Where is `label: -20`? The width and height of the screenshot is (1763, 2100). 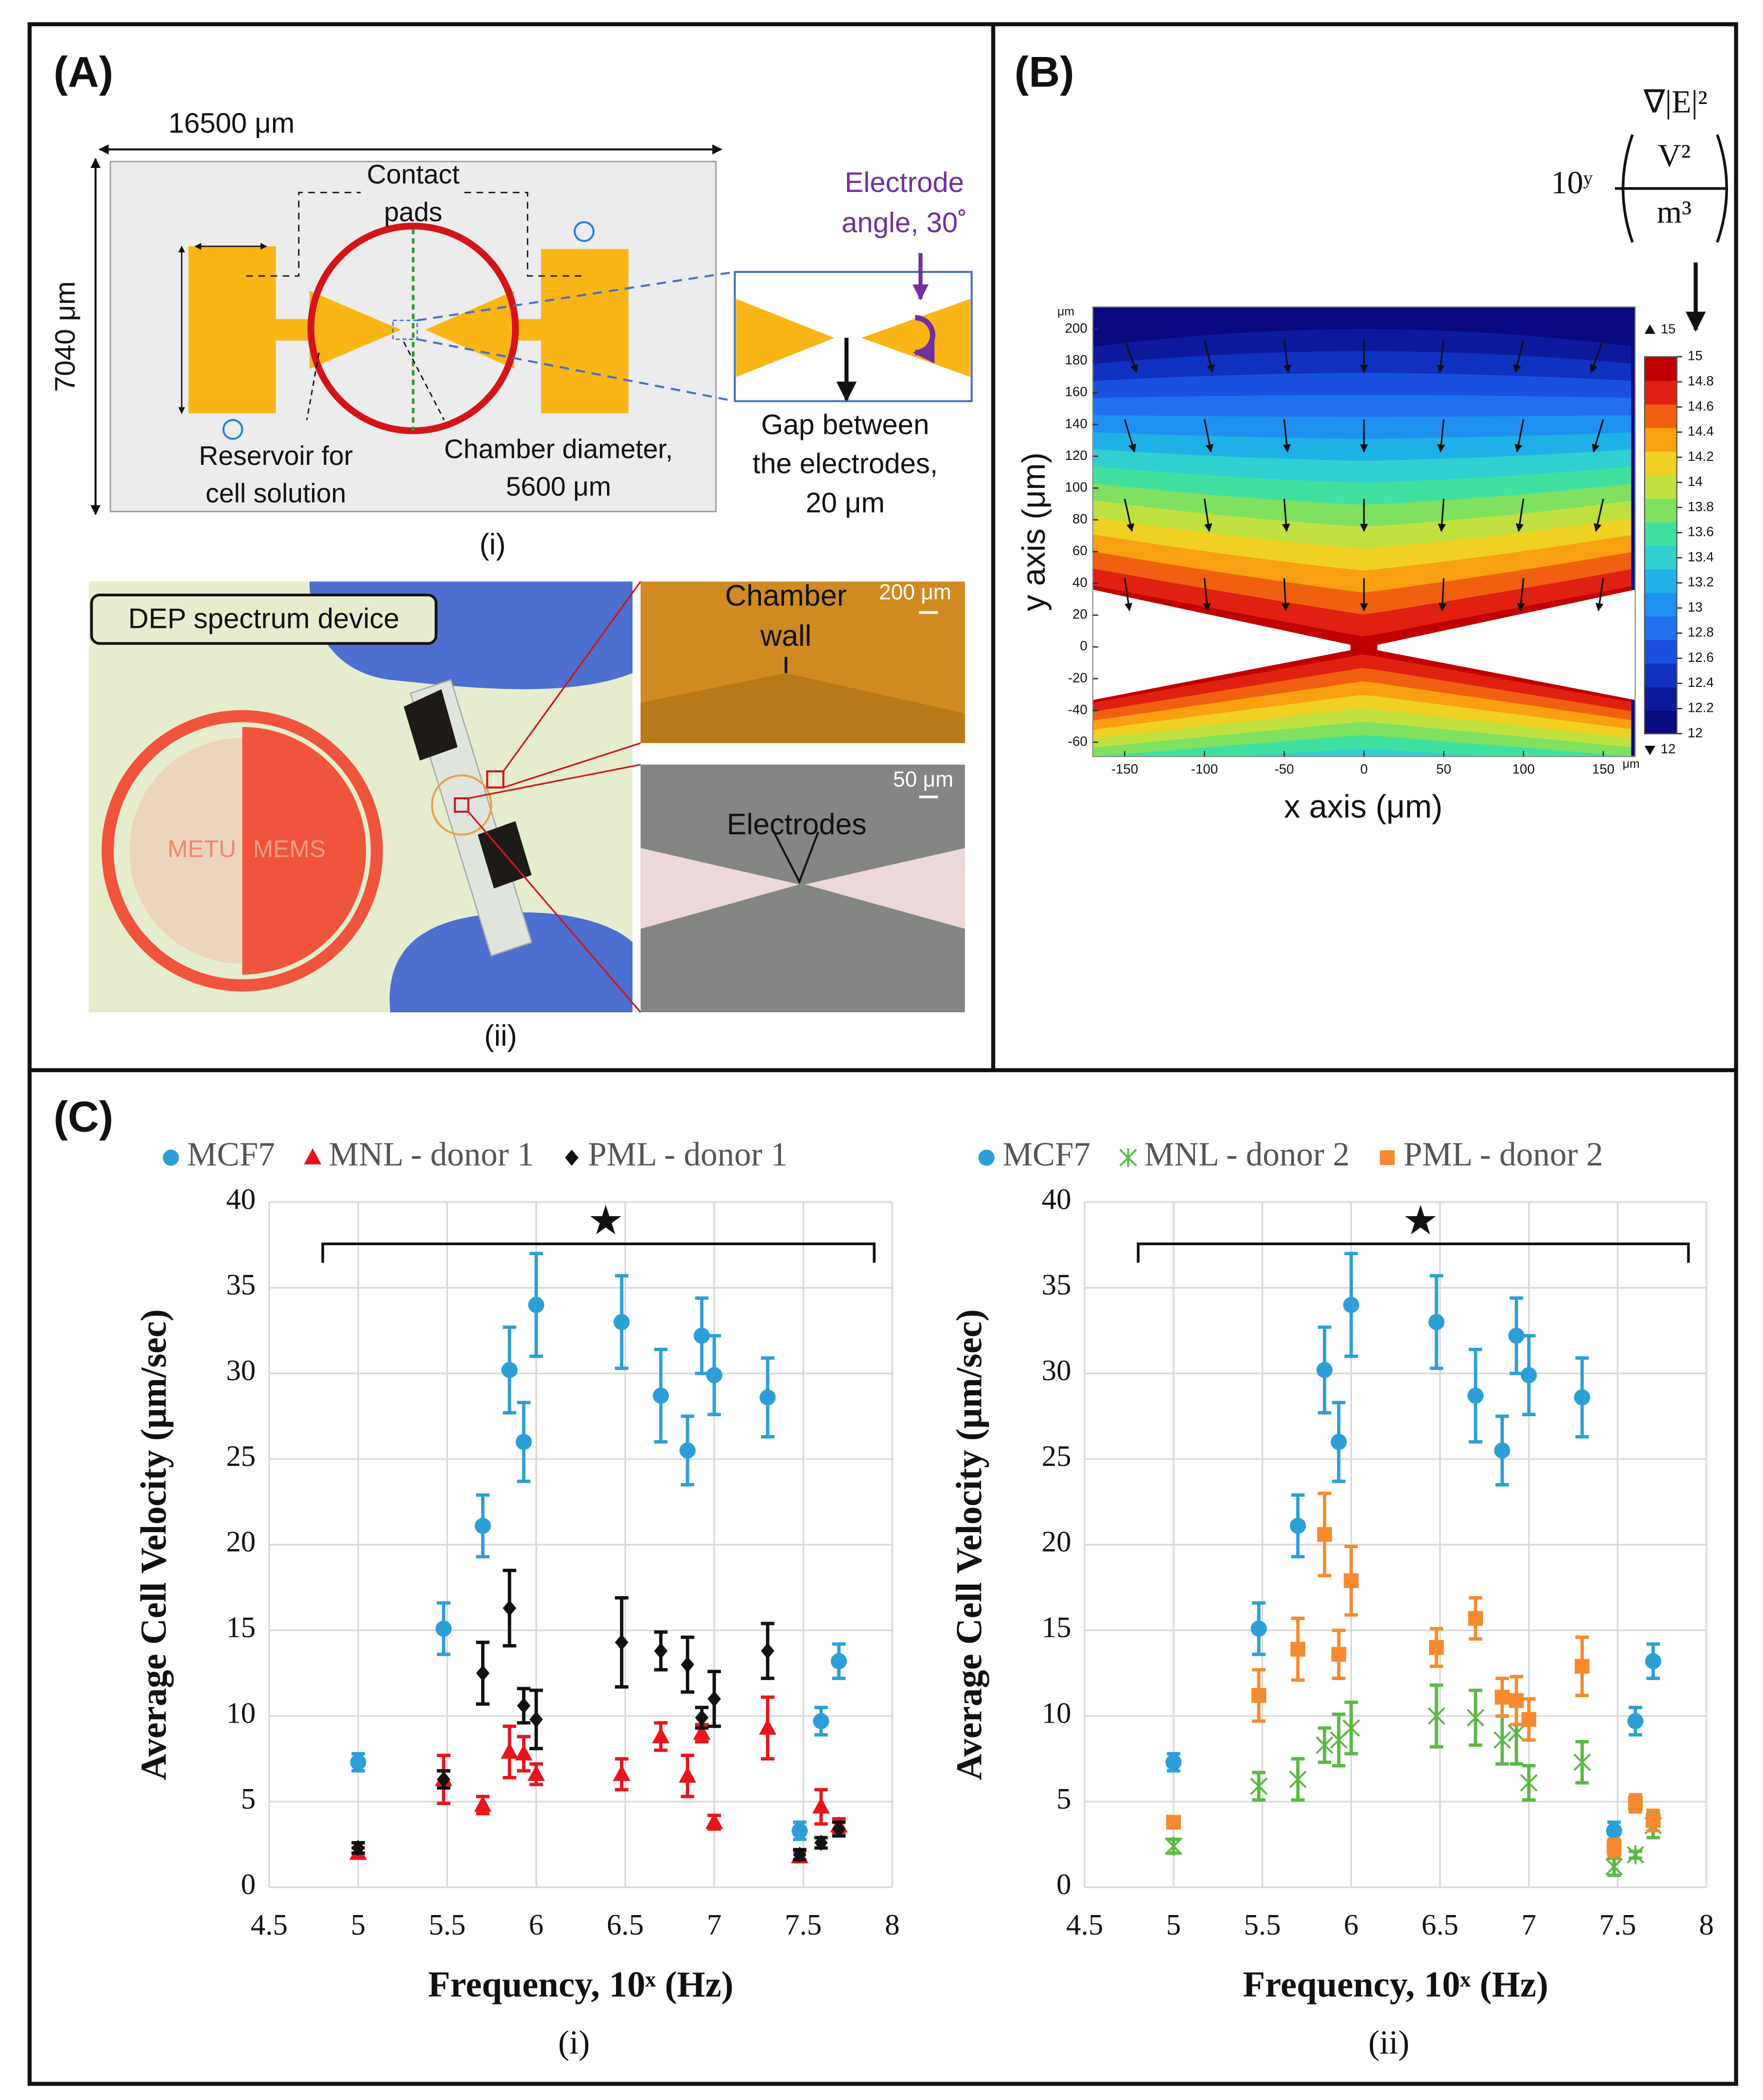 label: -20 is located at coordinates (1078, 677).